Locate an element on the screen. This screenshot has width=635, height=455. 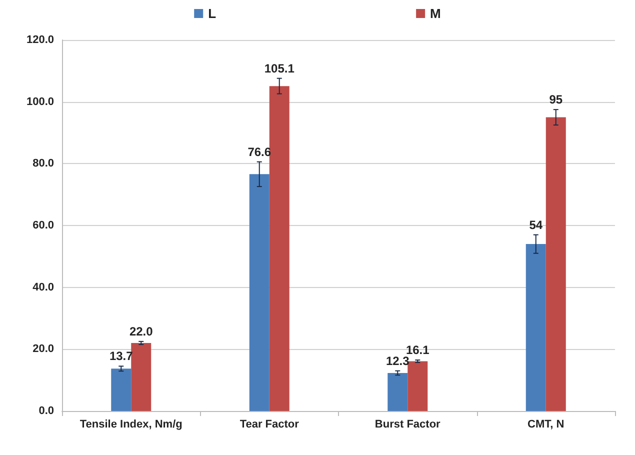
x-tick-label: Burst Factor is located at coordinates (408, 424).